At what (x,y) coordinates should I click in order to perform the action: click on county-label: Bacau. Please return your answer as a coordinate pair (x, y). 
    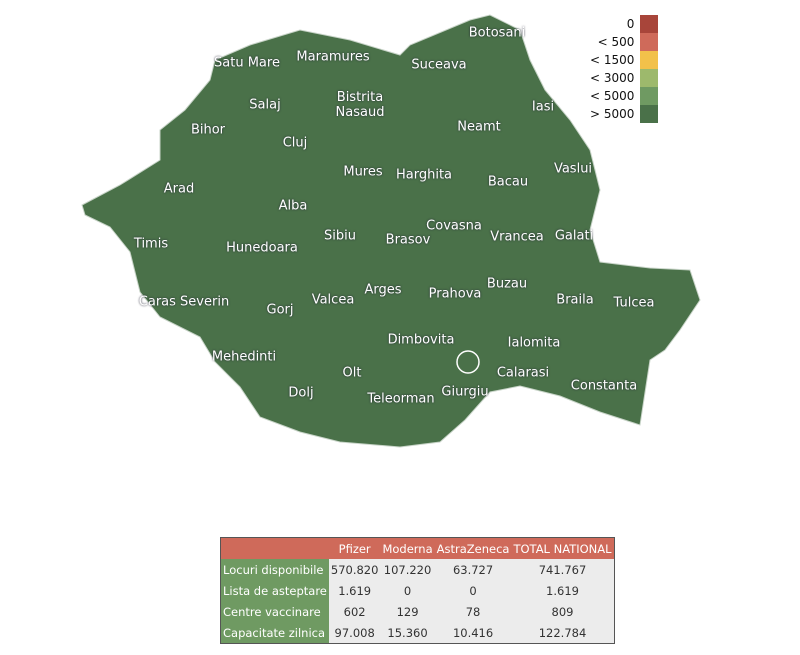
    Looking at the image, I should click on (508, 182).